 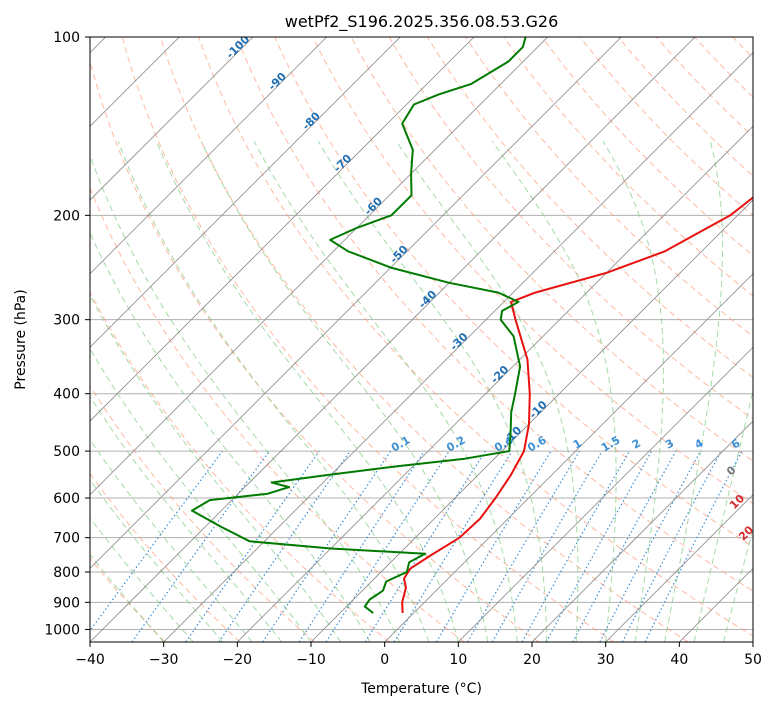 What do you see at coordinates (422, 22) in the screenshot?
I see `chart-title: wetPf2_S196.2025.356.08.53.G26` at bounding box center [422, 22].